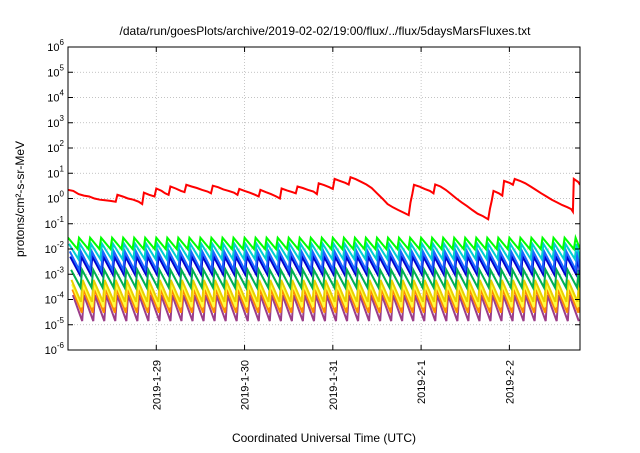 Image resolution: width=640 pixels, height=453 pixels. Describe the element at coordinates (157, 385) in the screenshot. I see `x-tick-label: 2019-1-29` at that location.